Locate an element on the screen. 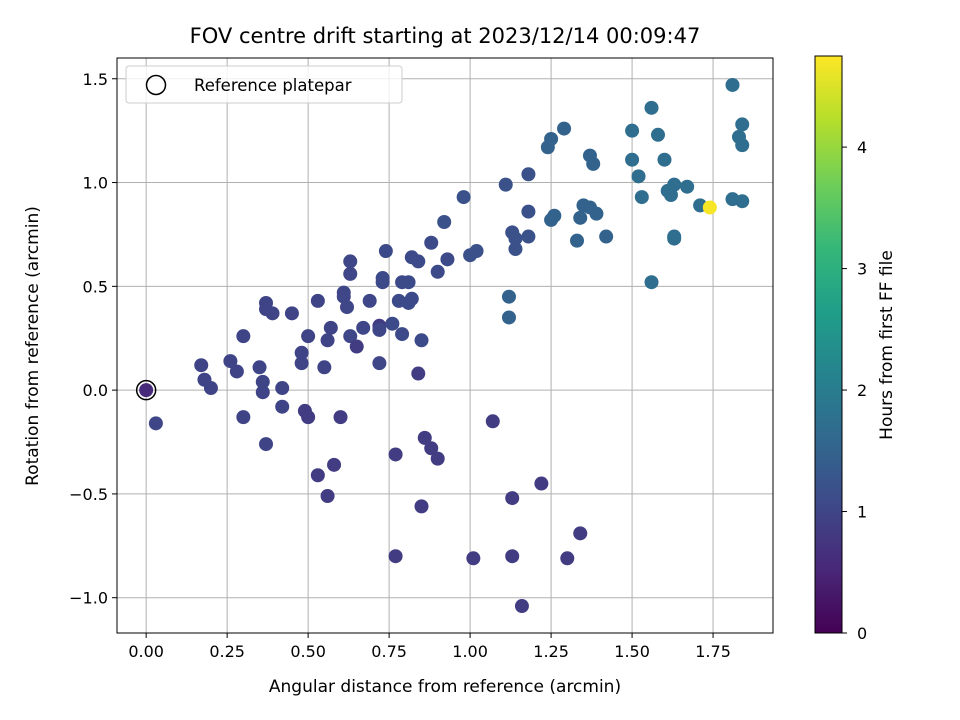  reference-marker is located at coordinates (146, 390).